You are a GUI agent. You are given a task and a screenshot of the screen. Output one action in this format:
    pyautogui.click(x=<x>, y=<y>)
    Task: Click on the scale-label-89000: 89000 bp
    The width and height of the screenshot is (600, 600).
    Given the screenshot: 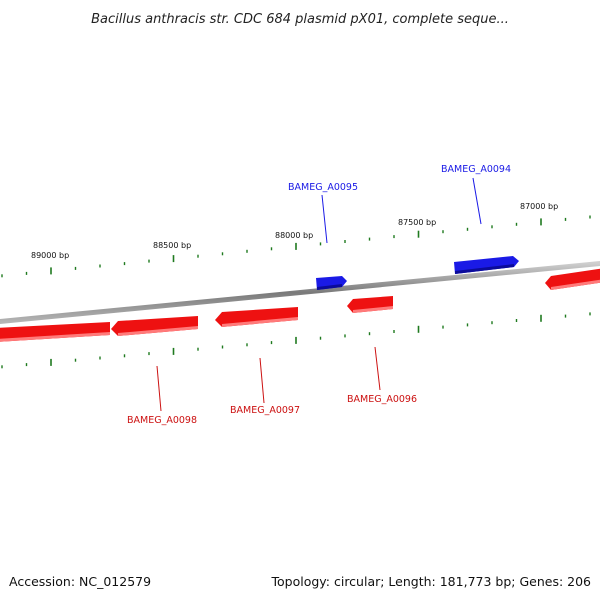 What is the action you would take?
    pyautogui.click(x=50, y=255)
    